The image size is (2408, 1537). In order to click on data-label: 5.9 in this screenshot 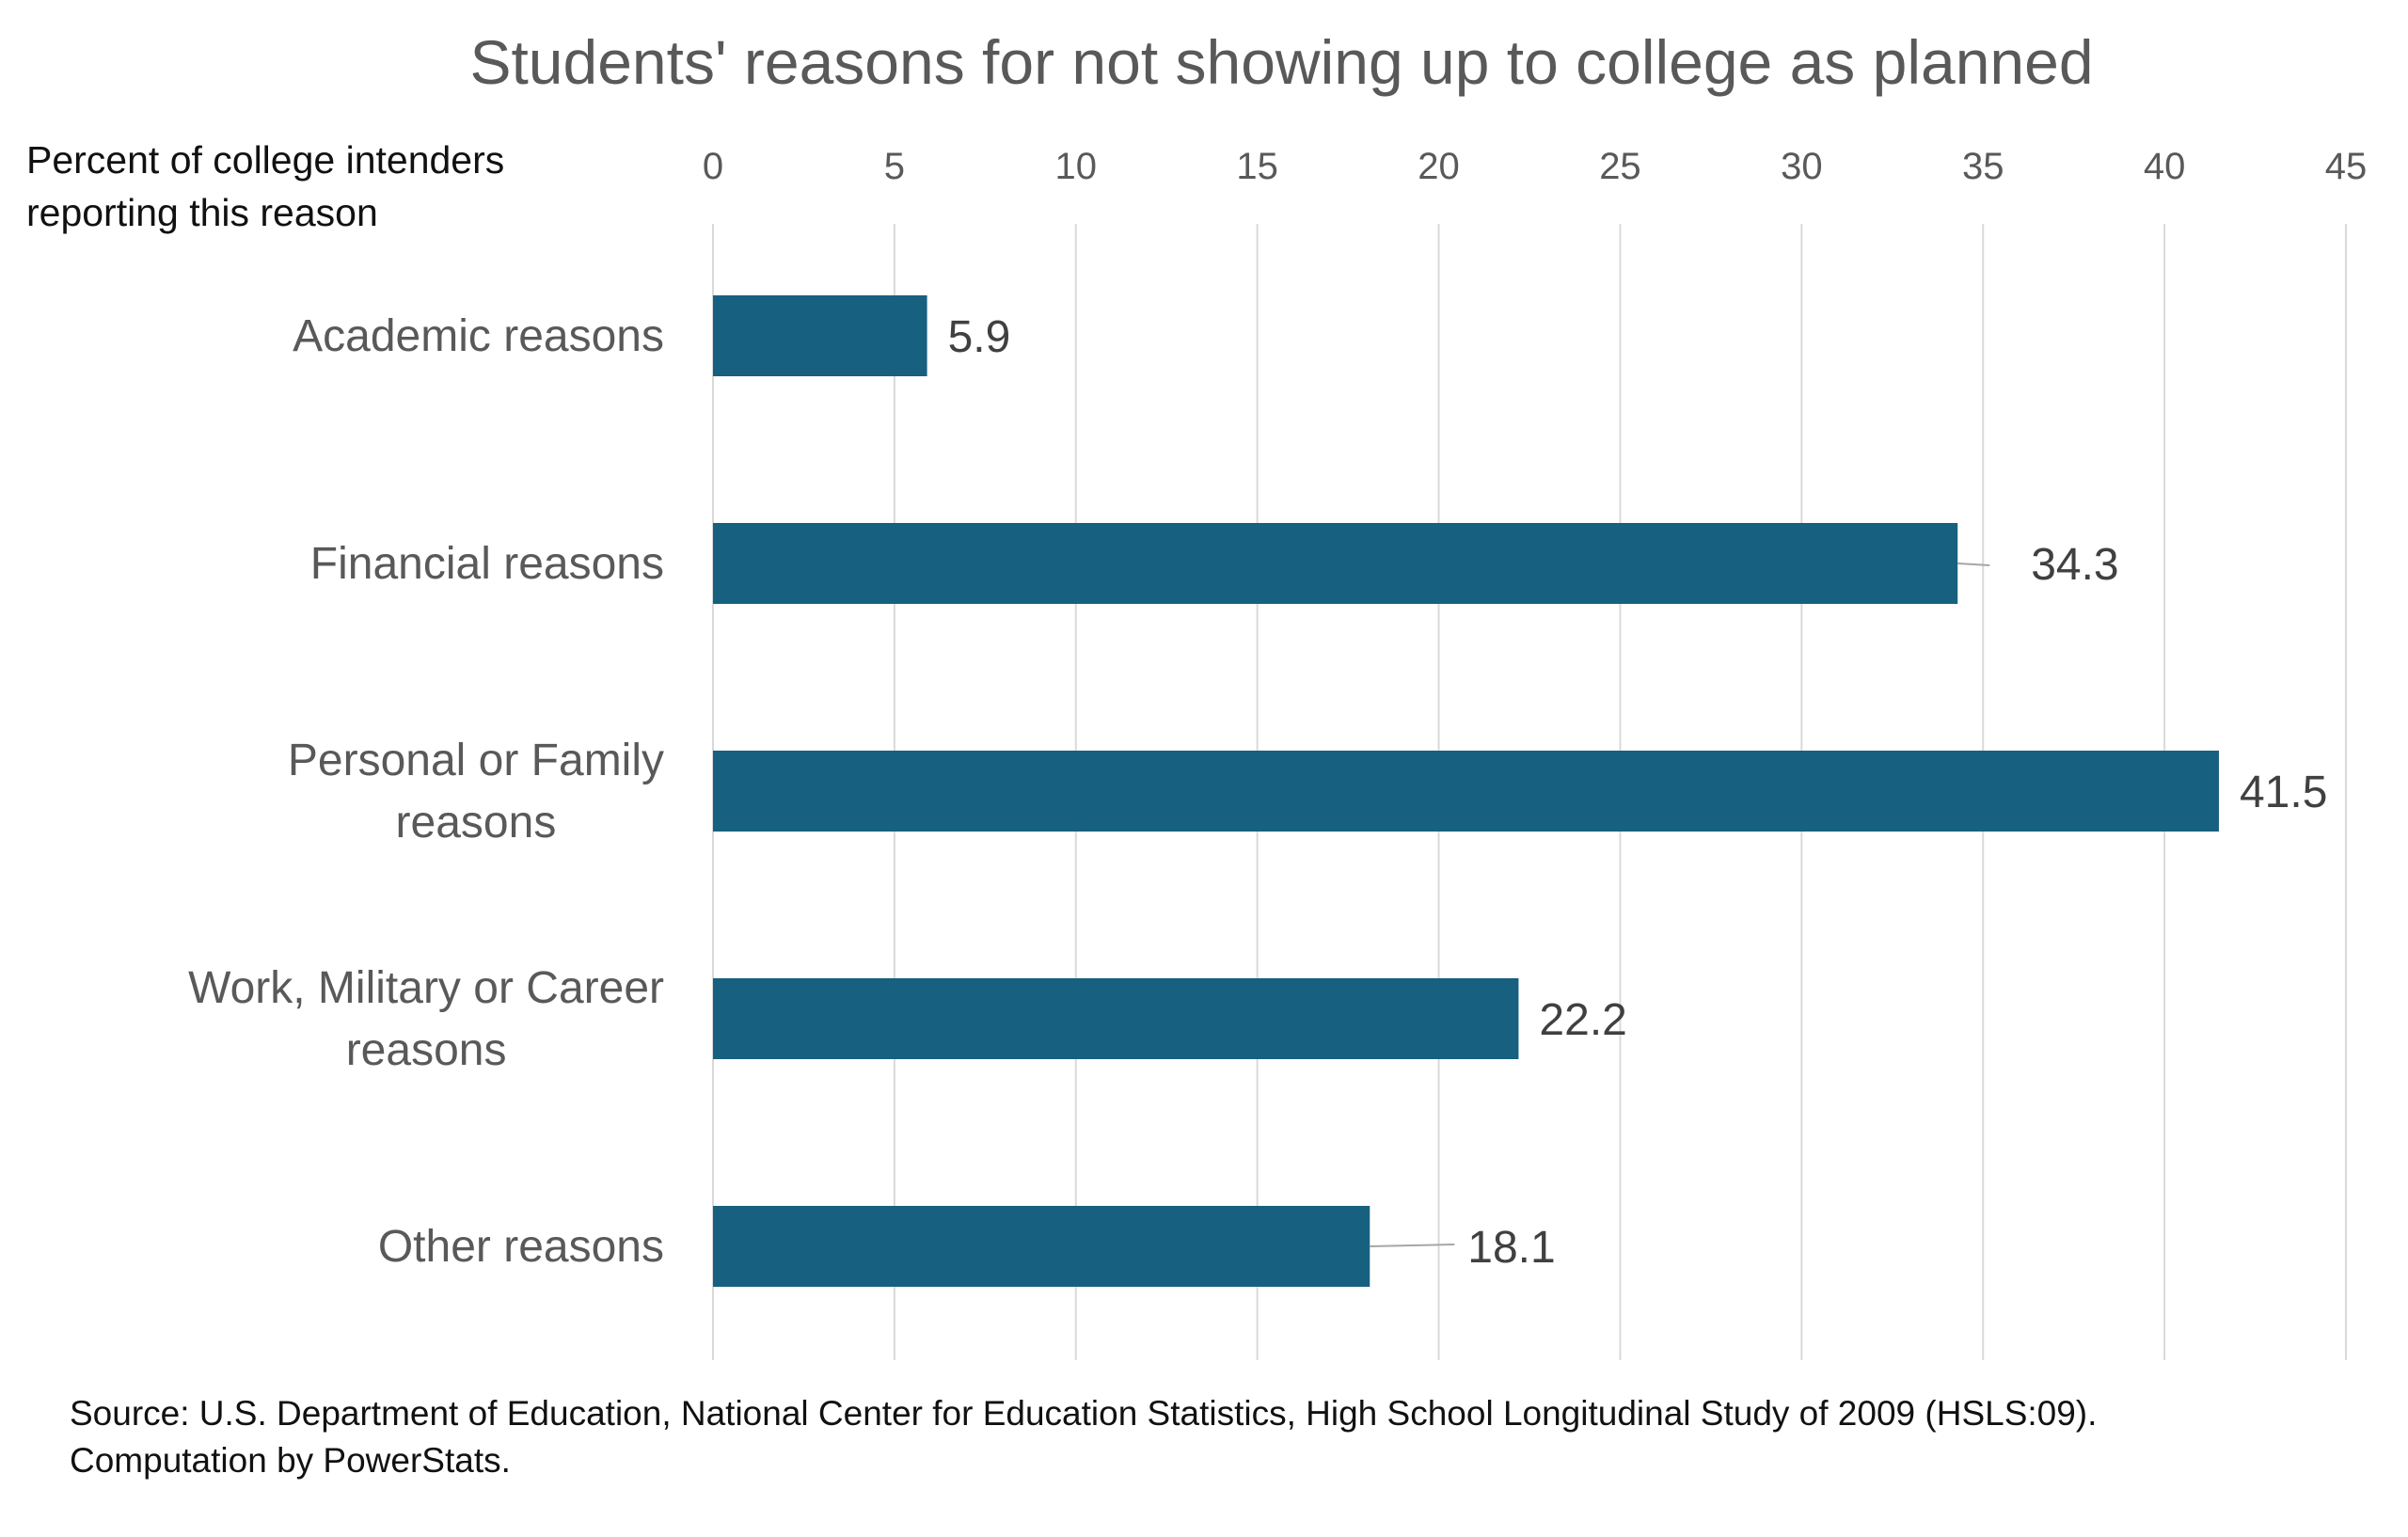, I will do `click(980, 337)`.